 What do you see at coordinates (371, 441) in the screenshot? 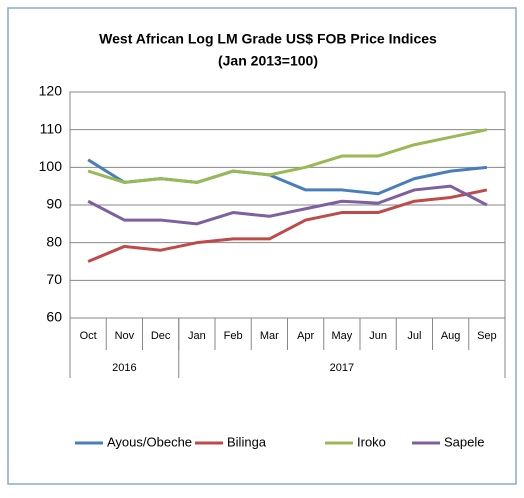
I see `legend-label: Iroko` at bounding box center [371, 441].